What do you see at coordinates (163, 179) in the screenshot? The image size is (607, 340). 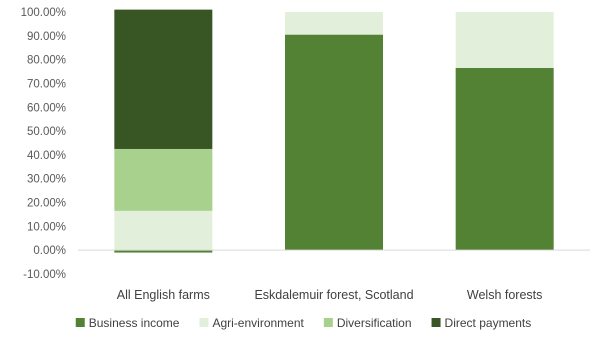 I see `bar-diversification-all-english-farms` at bounding box center [163, 179].